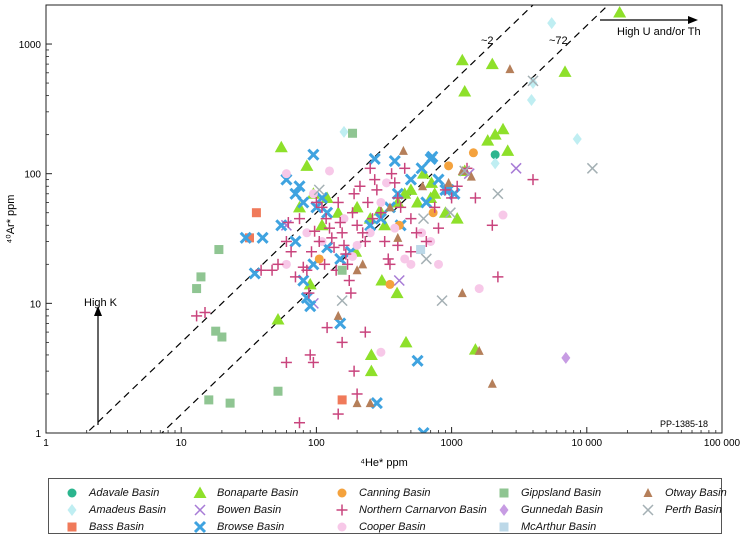  What do you see at coordinates (423, 510) in the screenshot?
I see `legend-label: Northern Carnarvon Basin` at bounding box center [423, 510].